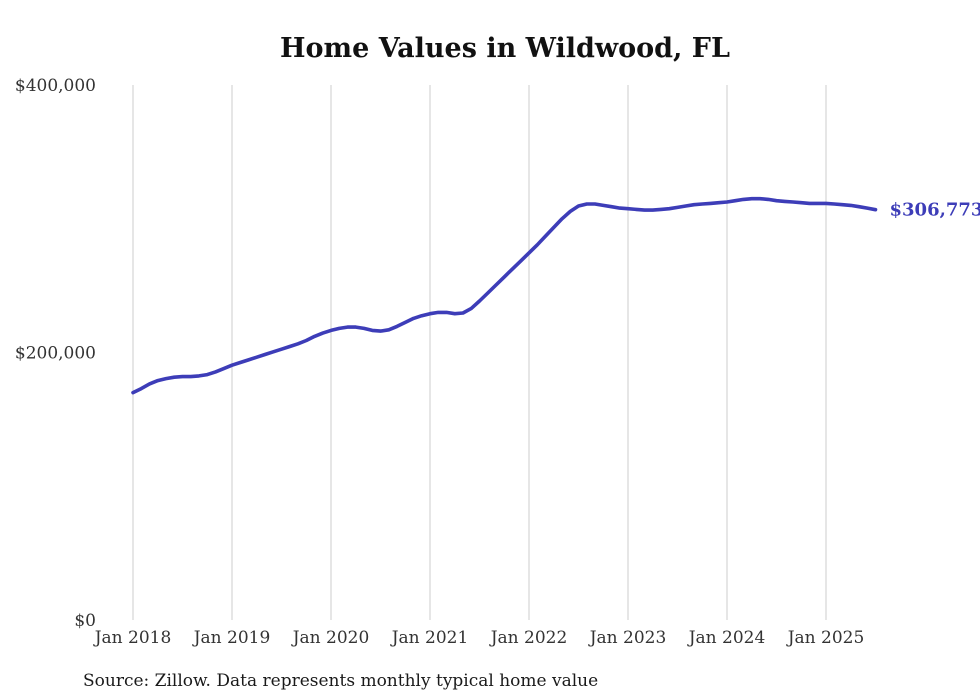 This screenshot has height=699, width=980. I want to click on x-axis-label: Jan 2019, so click(231, 638).